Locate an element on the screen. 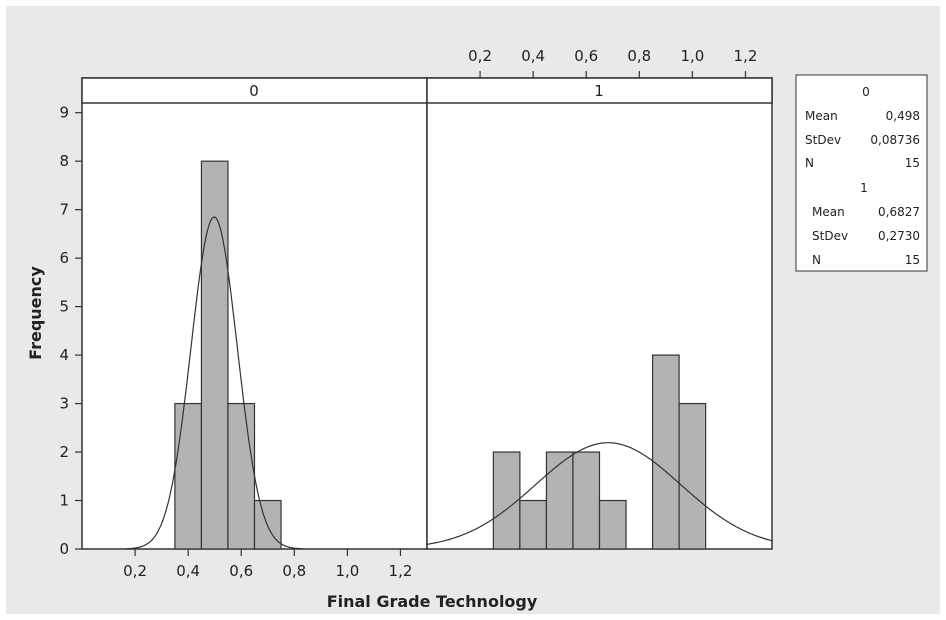 The image size is (946, 620). panel-1-normal-curve is located at coordinates (599, 493).